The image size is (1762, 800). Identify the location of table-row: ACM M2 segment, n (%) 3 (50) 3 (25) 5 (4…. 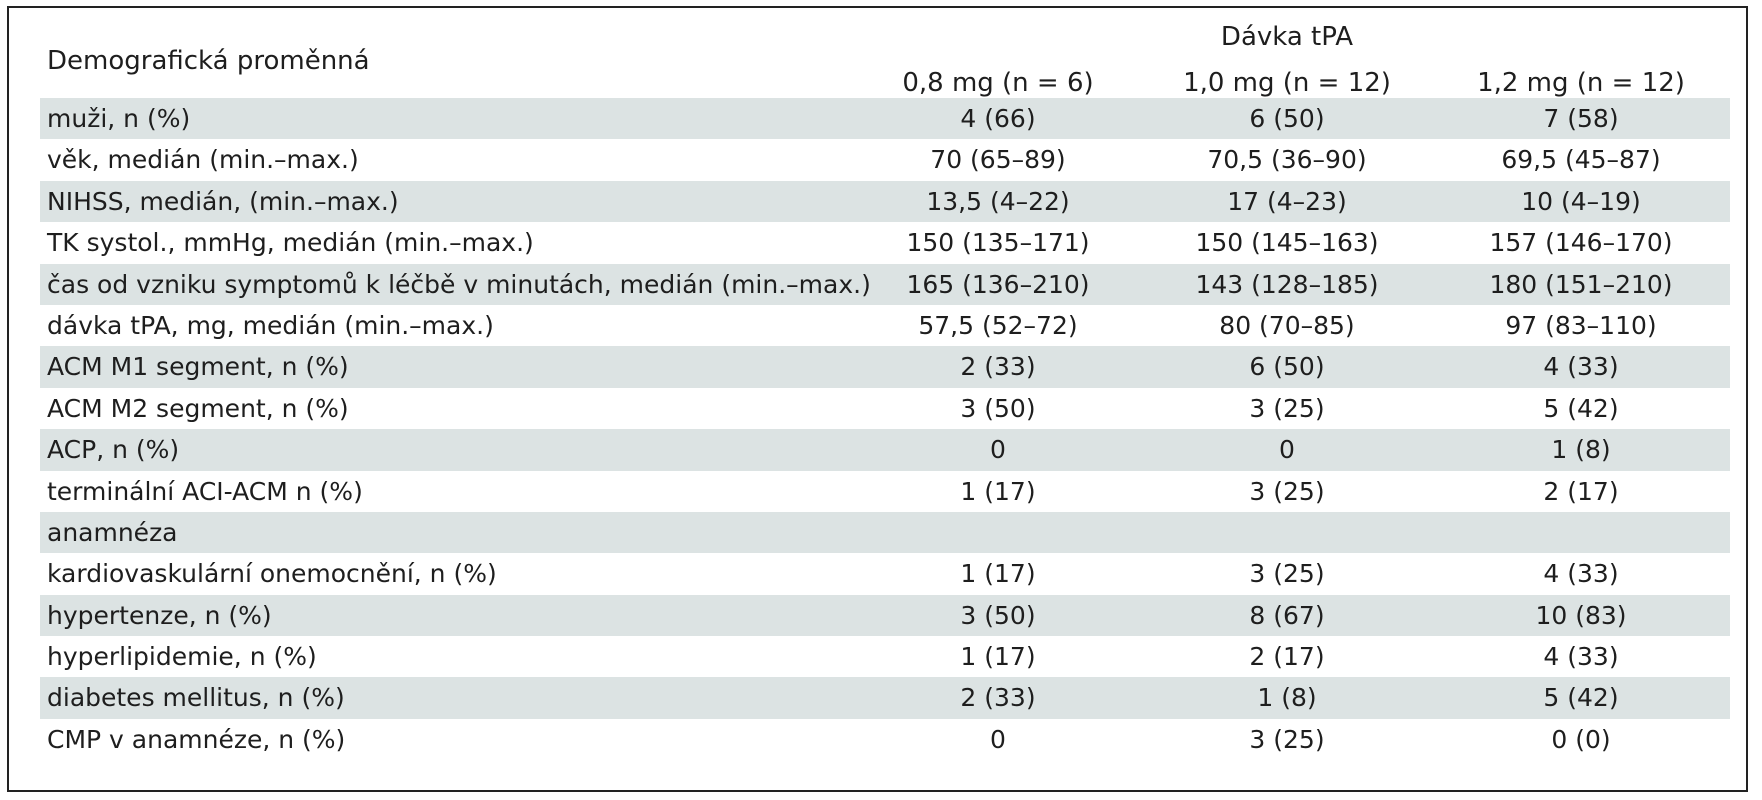
(885, 408).